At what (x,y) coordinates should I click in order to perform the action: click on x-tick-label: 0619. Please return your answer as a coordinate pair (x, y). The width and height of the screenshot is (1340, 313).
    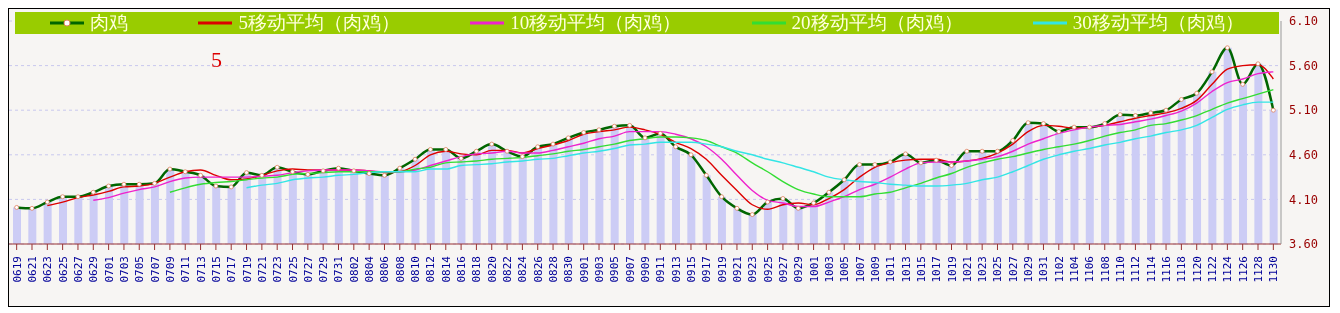
    Looking at the image, I should click on (17, 269).